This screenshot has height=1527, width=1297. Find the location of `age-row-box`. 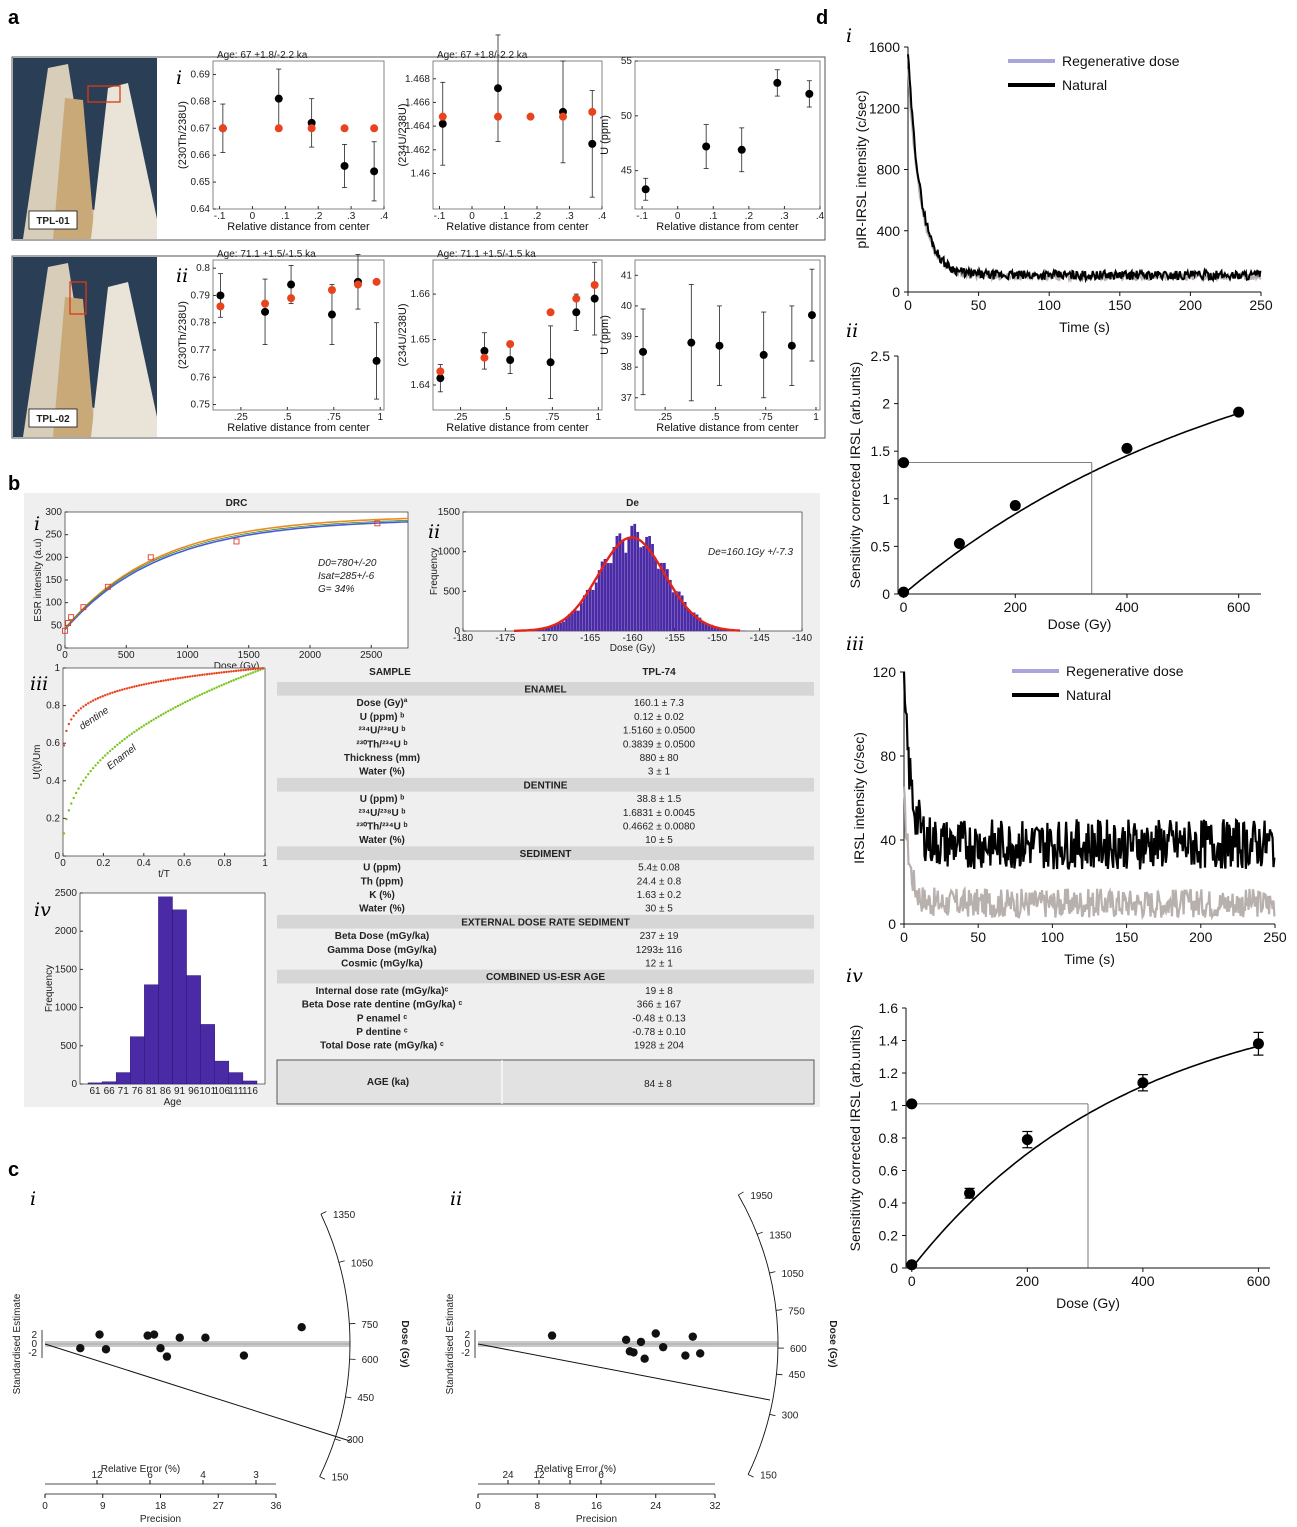

age-row-box is located at coordinates (545, 1082).